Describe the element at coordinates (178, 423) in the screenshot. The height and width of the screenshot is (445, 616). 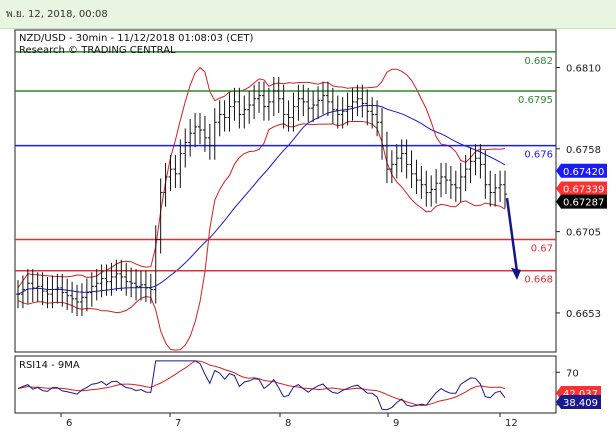
I see `x-tick-1: 7` at that location.